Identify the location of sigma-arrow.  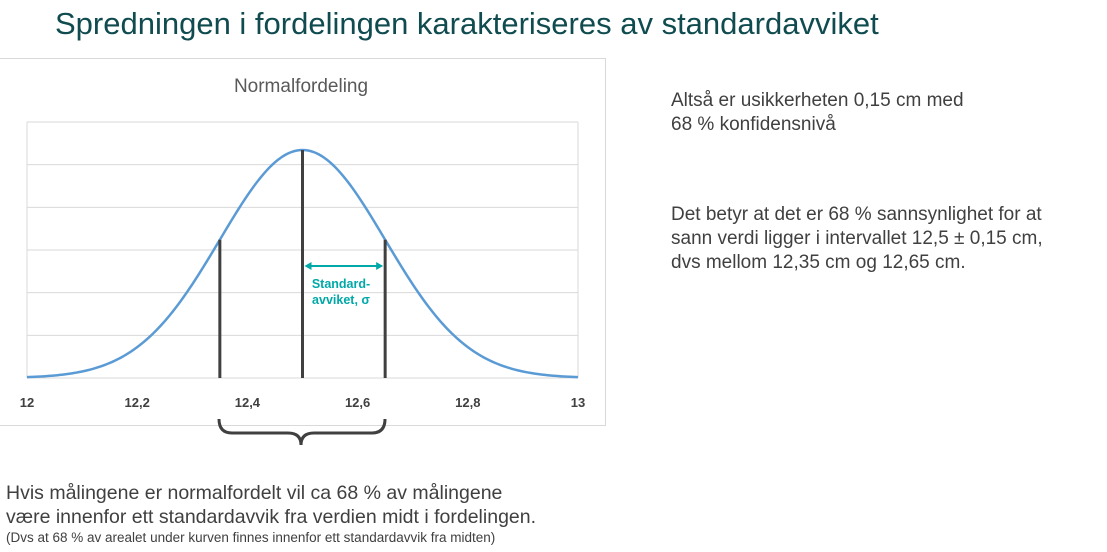
(344, 266).